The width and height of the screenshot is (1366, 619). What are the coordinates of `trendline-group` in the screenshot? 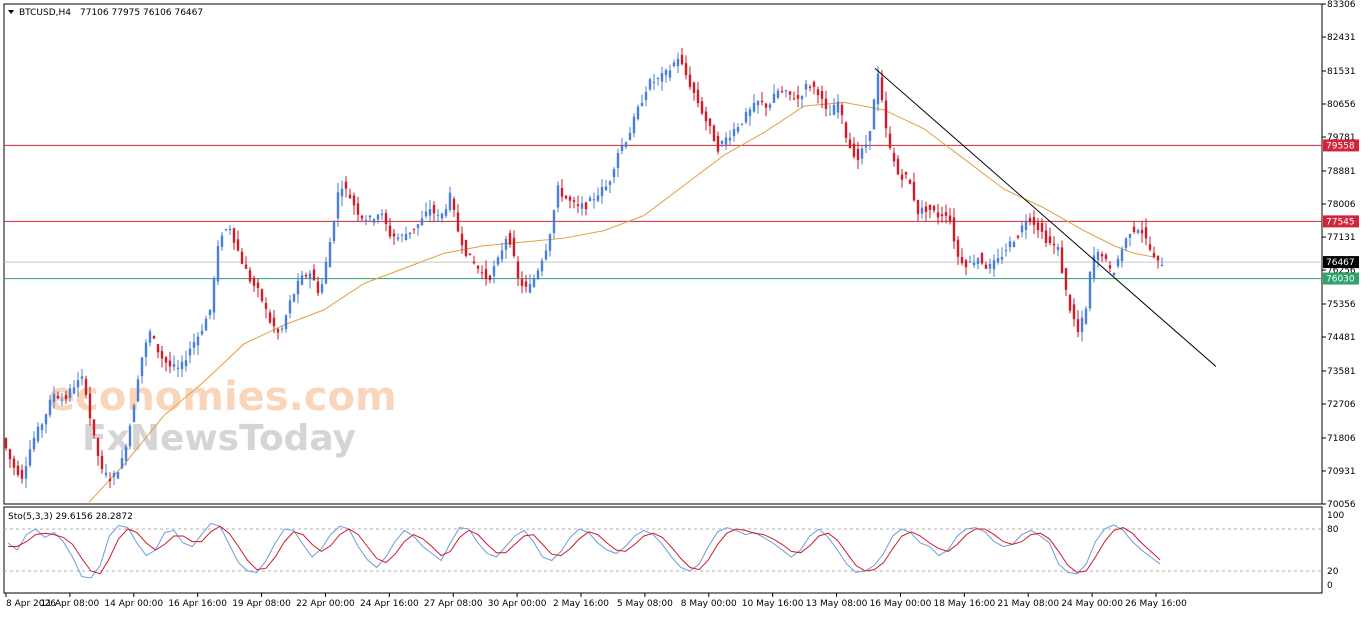 It's located at (1045, 217).